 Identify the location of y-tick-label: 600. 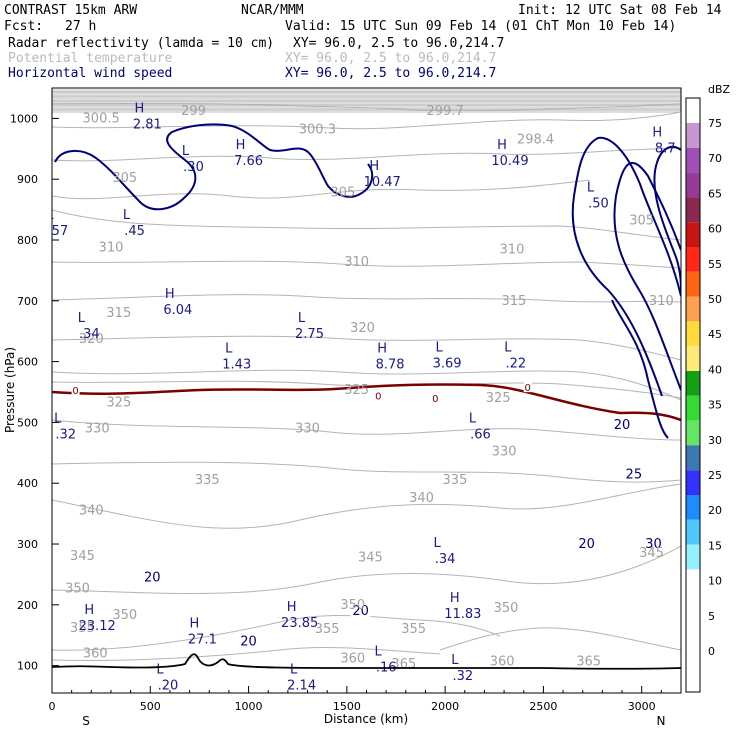
(27, 362).